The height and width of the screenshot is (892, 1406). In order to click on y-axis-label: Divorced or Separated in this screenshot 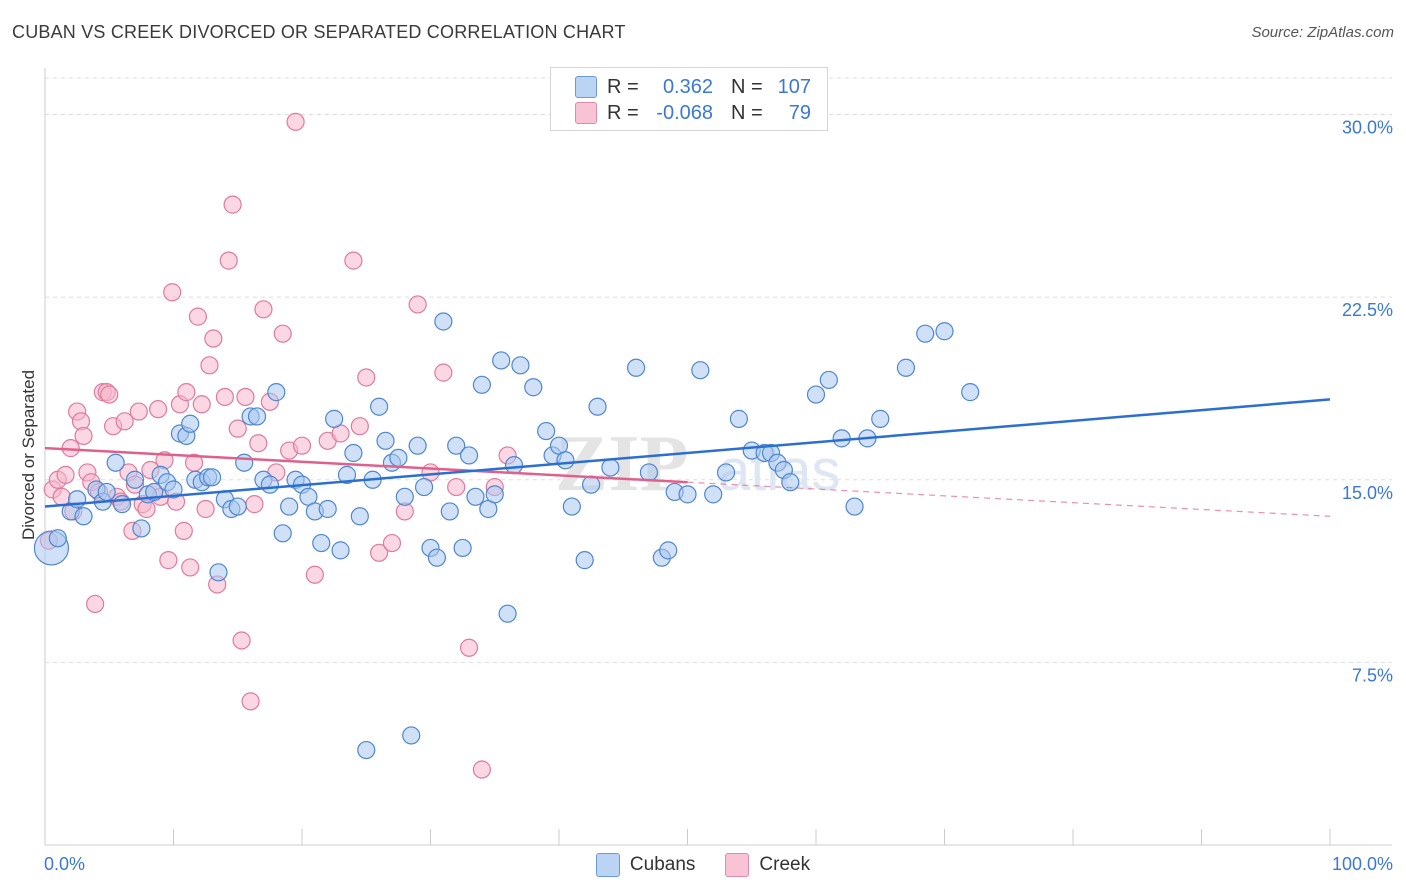, I will do `click(28, 455)`.